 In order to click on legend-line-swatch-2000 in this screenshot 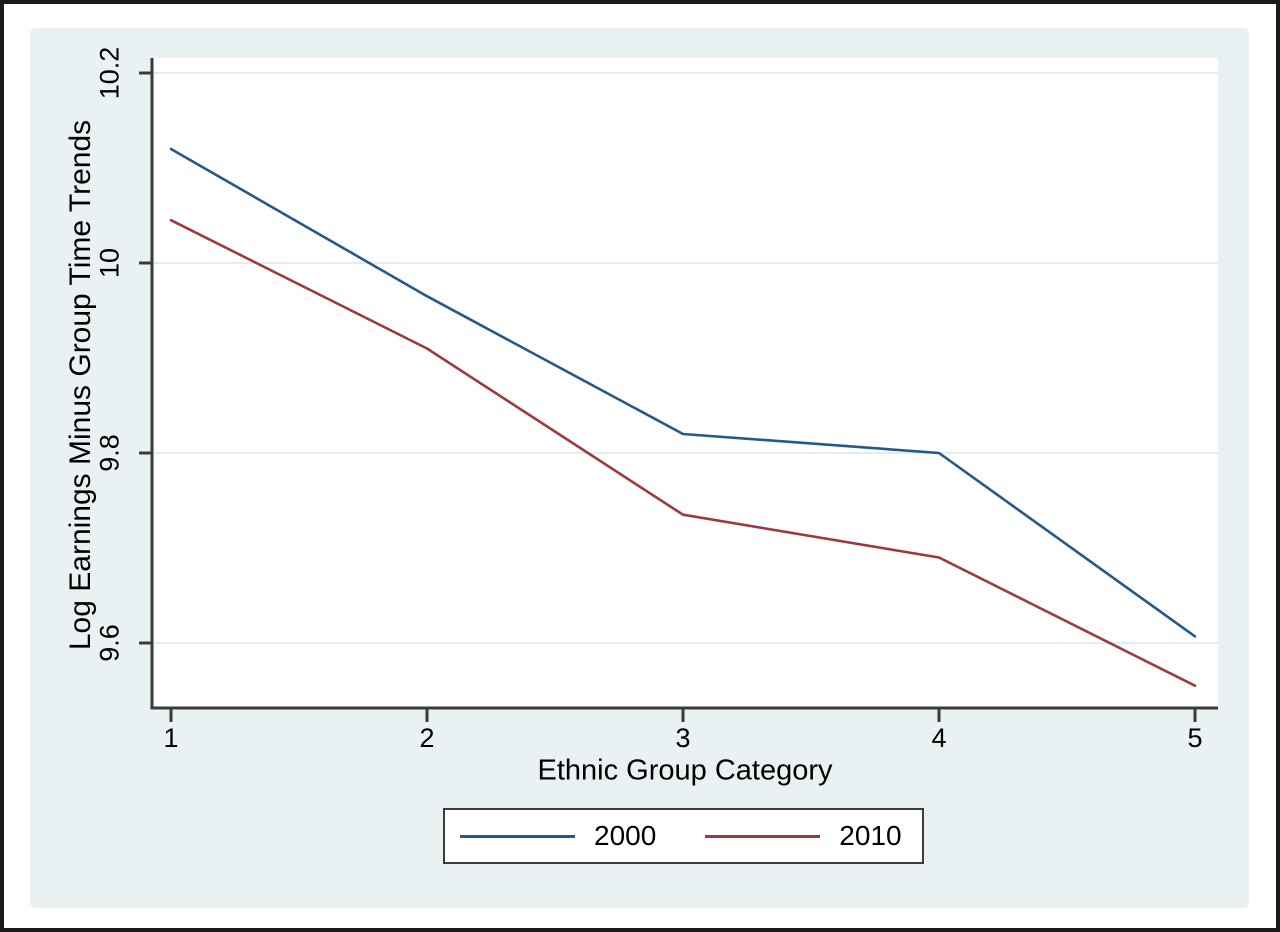, I will do `click(517, 836)`.